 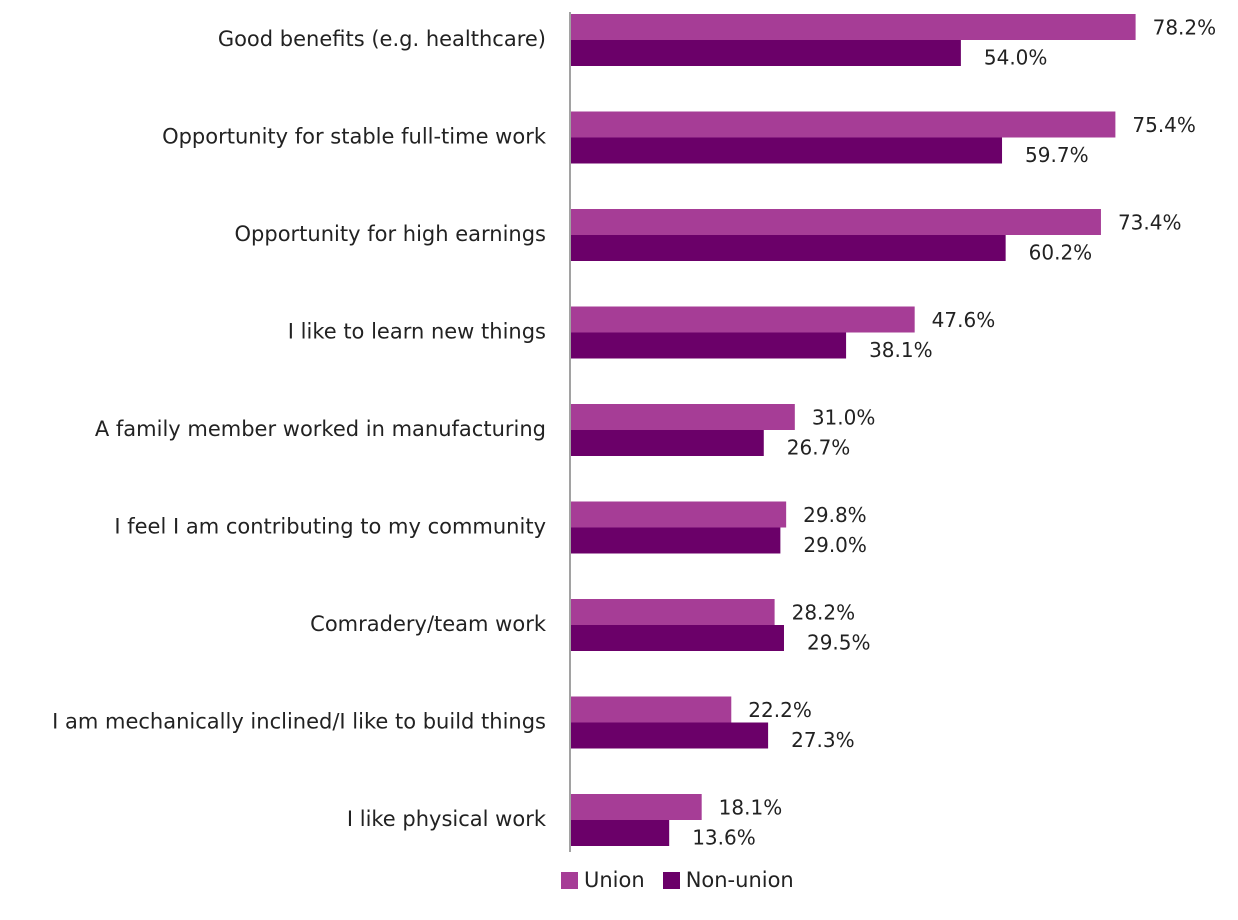 I want to click on category-label: I like to learn new things, so click(x=417, y=332).